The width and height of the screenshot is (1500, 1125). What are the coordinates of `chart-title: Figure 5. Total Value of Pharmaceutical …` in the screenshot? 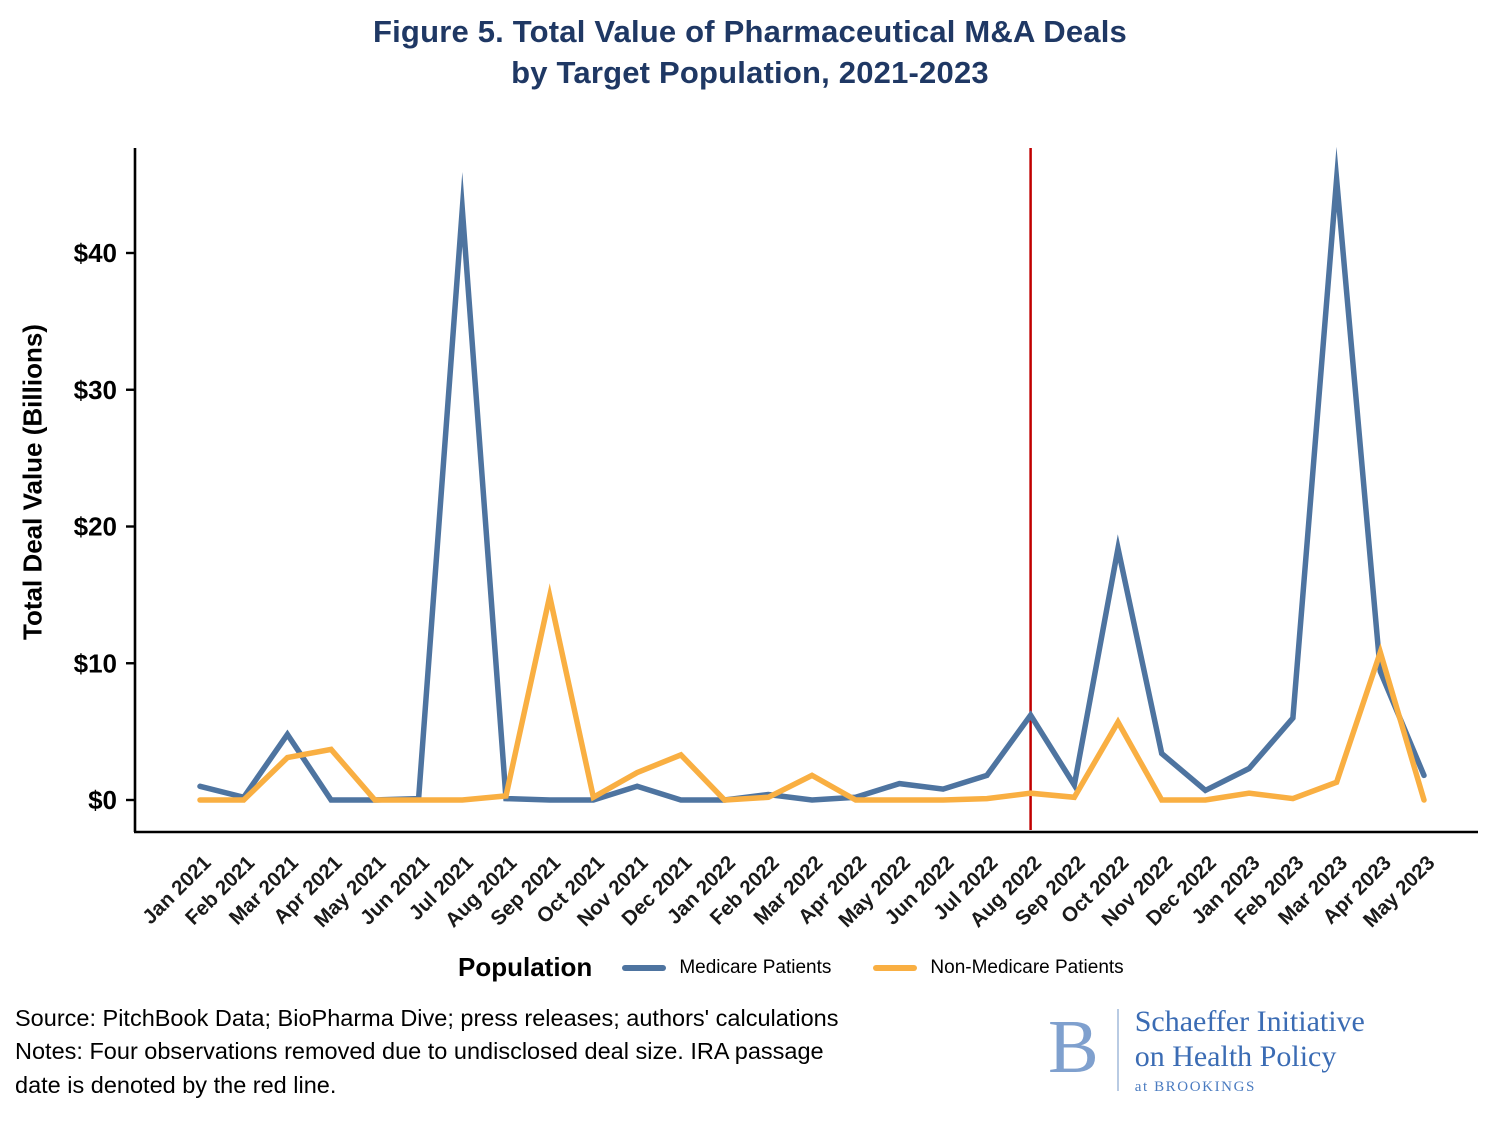 It's located at (750, 53).